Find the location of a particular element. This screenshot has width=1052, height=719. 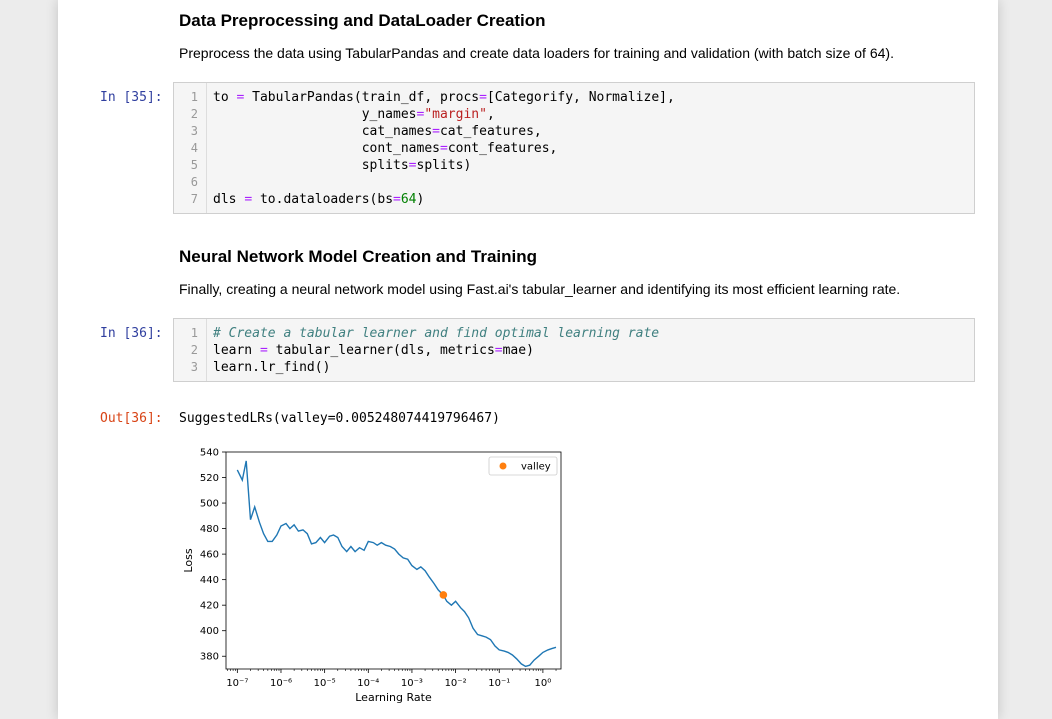

x-tick-label: 10⁻¹ is located at coordinates (499, 683).